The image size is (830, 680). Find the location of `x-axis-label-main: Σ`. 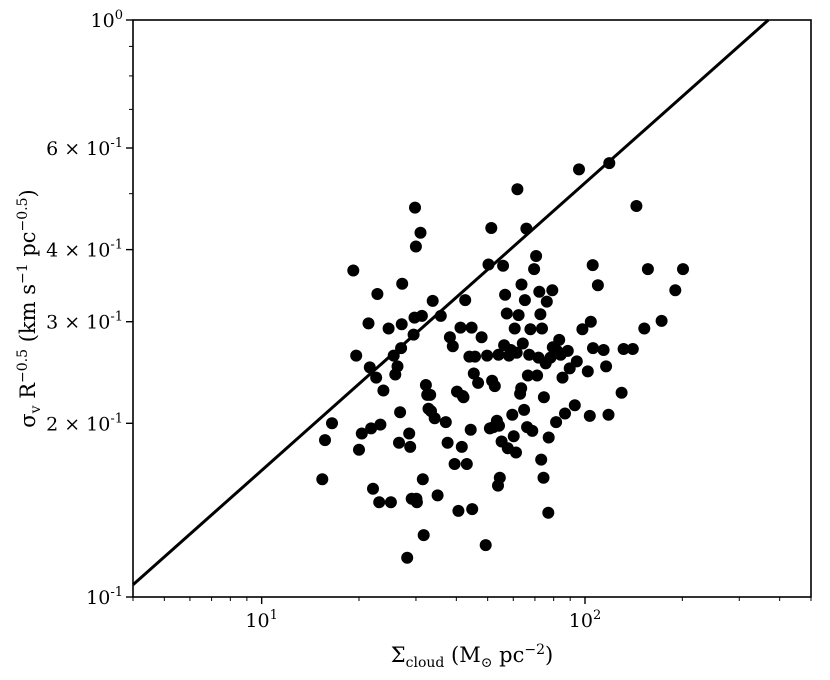

x-axis-label-main: Σ is located at coordinates (398, 655).